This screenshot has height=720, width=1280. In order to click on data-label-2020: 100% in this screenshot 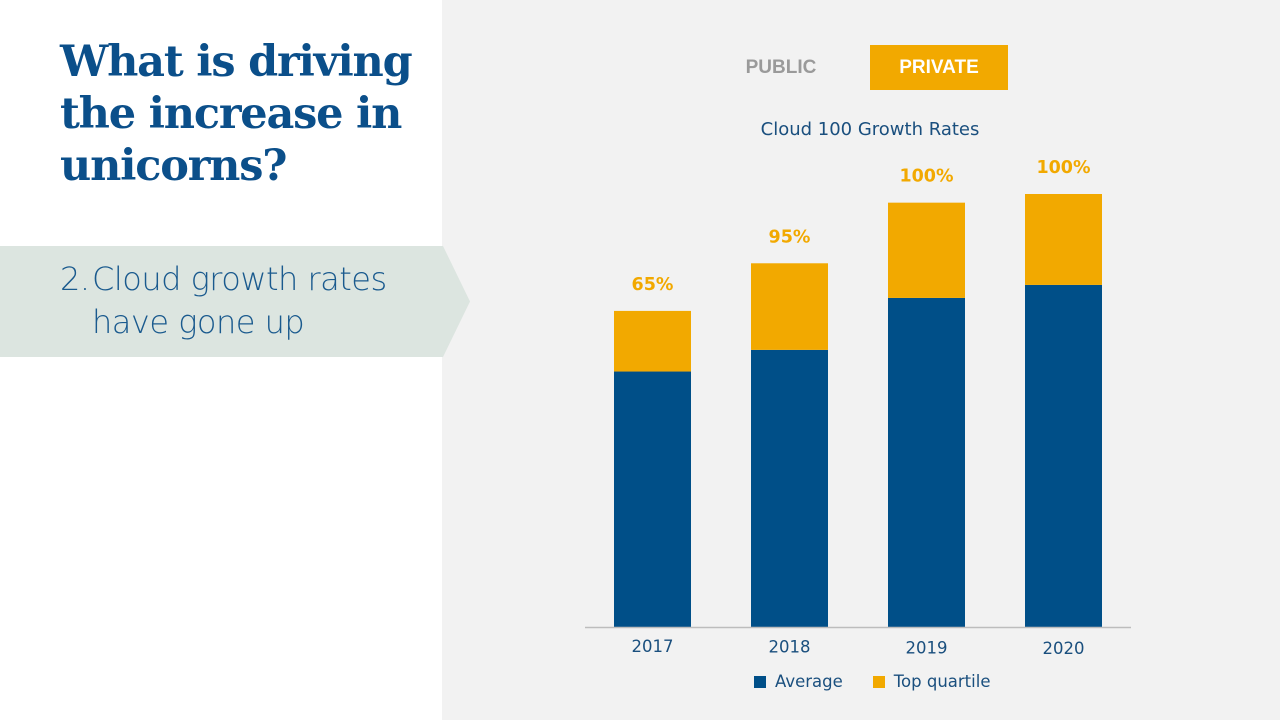, I will do `click(1063, 168)`.